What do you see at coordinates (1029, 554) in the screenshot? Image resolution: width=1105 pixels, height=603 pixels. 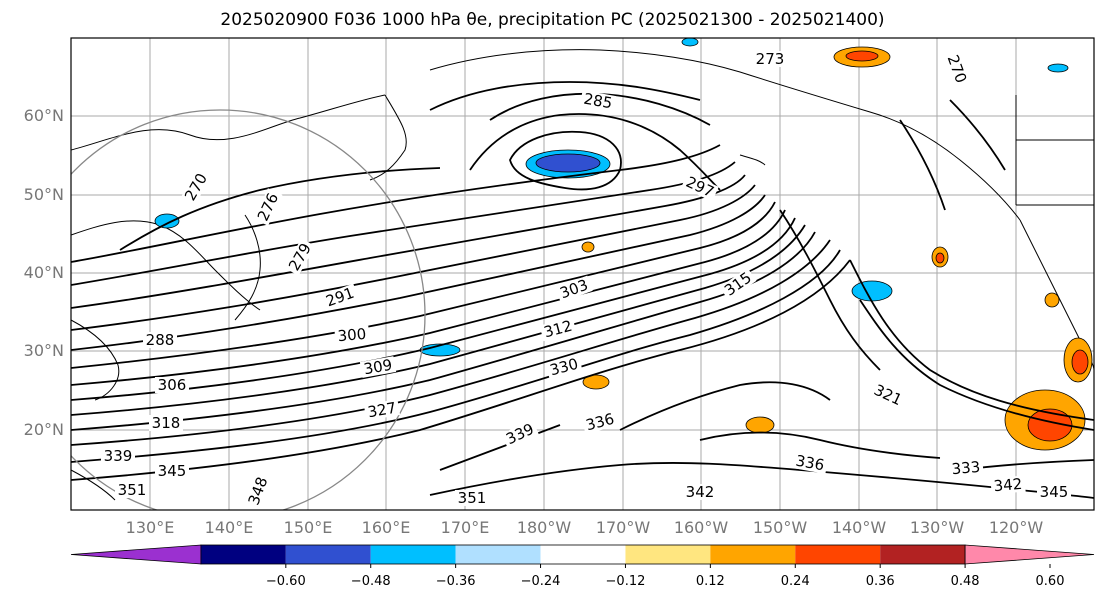 I see `colorbar-extend-max` at bounding box center [1029, 554].